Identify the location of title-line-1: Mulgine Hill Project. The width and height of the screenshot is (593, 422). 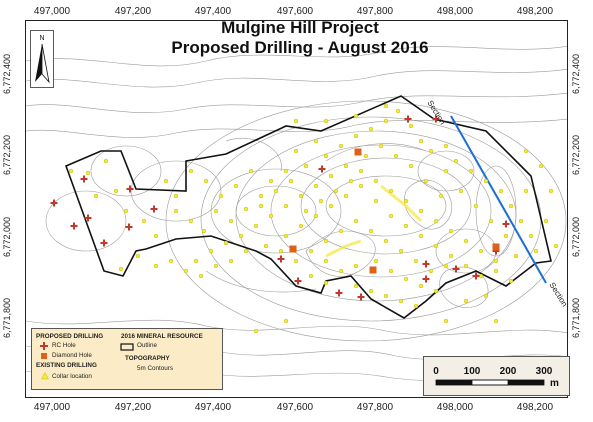
(300, 27).